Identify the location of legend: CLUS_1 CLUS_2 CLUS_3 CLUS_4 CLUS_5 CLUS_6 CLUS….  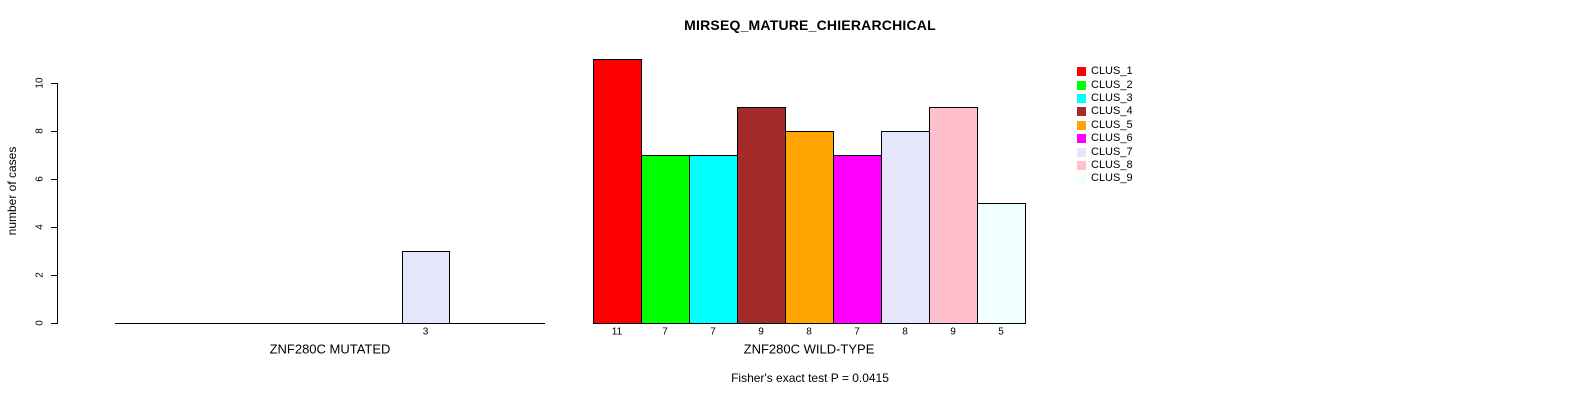
(1105, 125).